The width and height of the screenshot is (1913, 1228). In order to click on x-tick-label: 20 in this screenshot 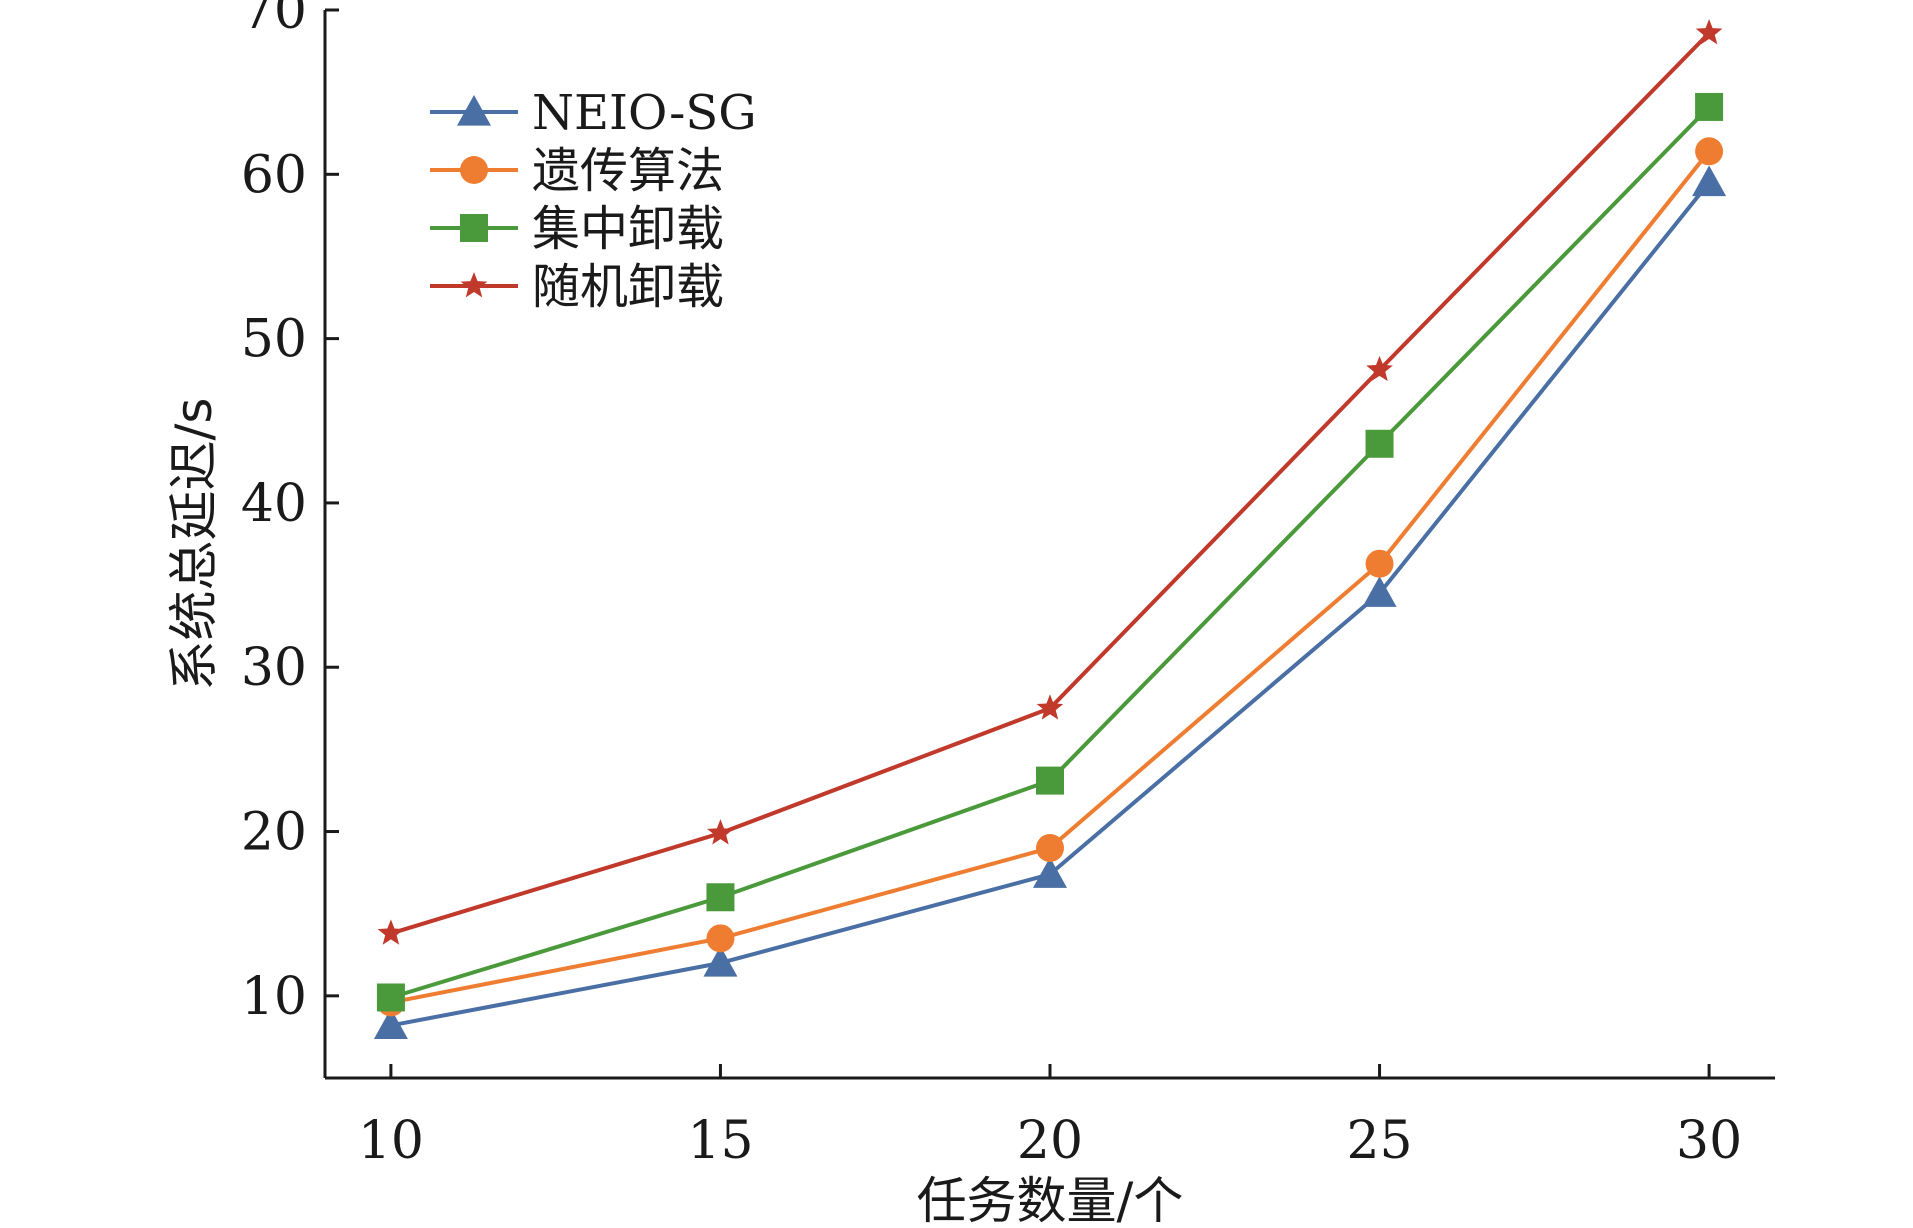, I will do `click(1050, 1141)`.